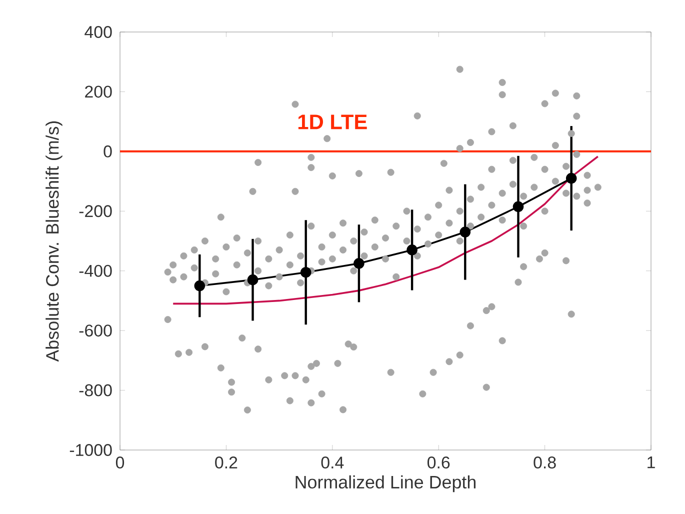 The image size is (685, 514). Describe the element at coordinates (54, 241) in the screenshot. I see `y-axis-title: Absolute Conv. Blueshift (m/s)` at that location.